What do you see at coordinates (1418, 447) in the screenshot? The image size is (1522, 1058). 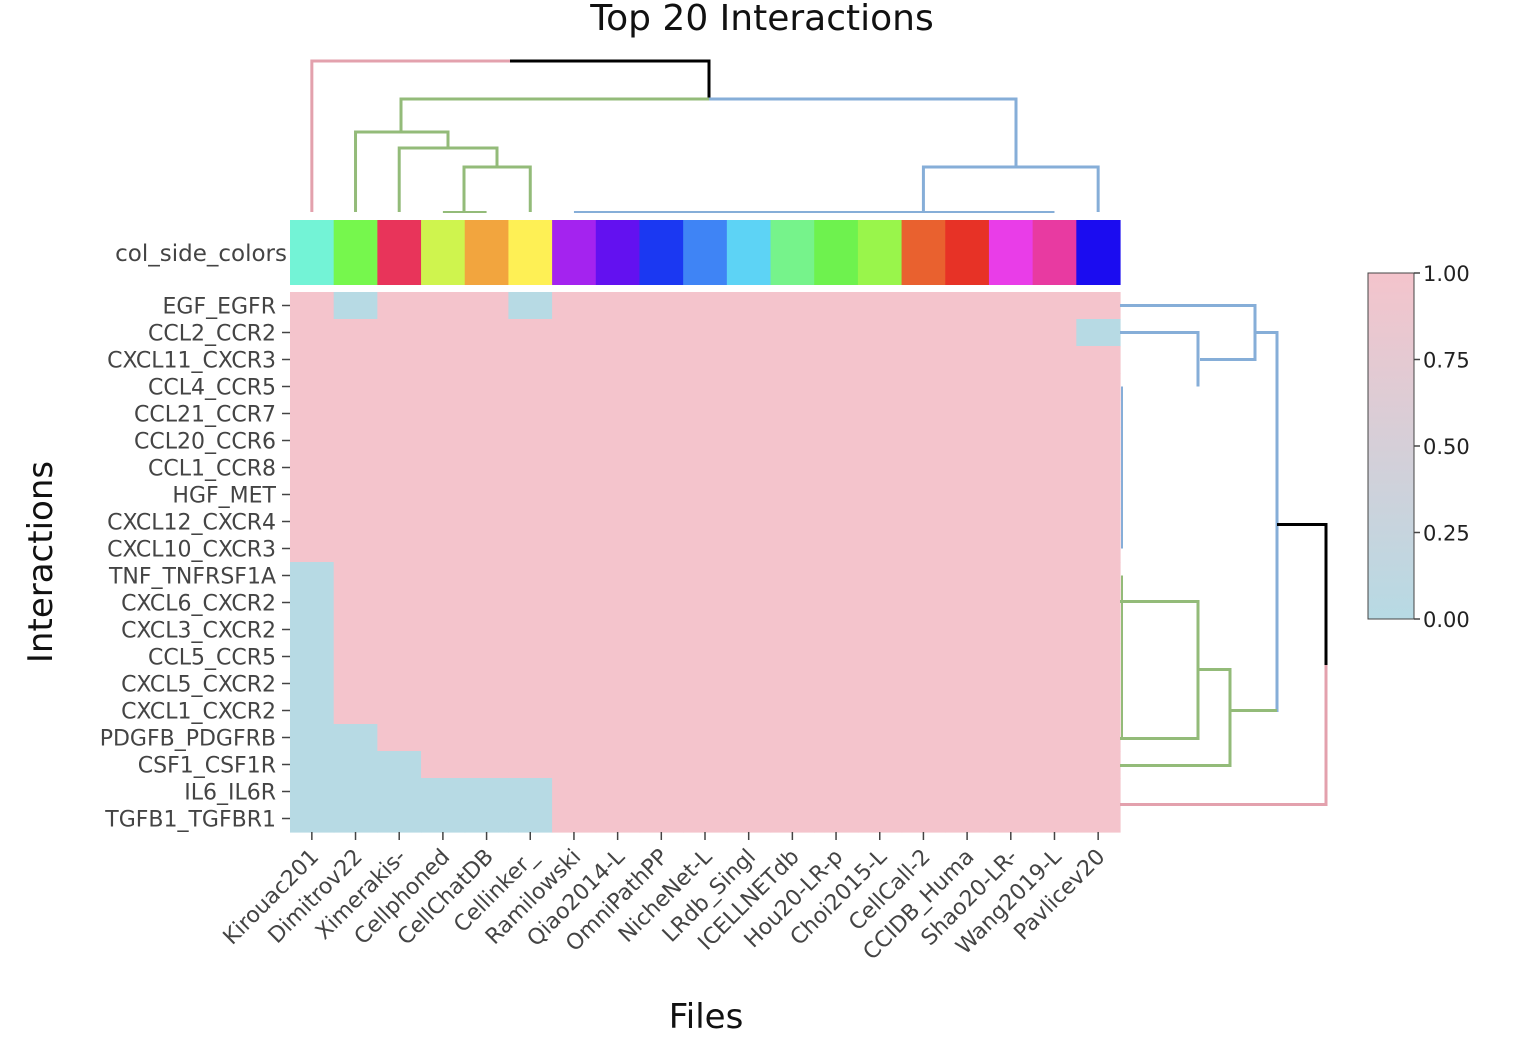 I see `colorbar: 0.00 0.25 0.50 0.75 1.00` at bounding box center [1418, 447].